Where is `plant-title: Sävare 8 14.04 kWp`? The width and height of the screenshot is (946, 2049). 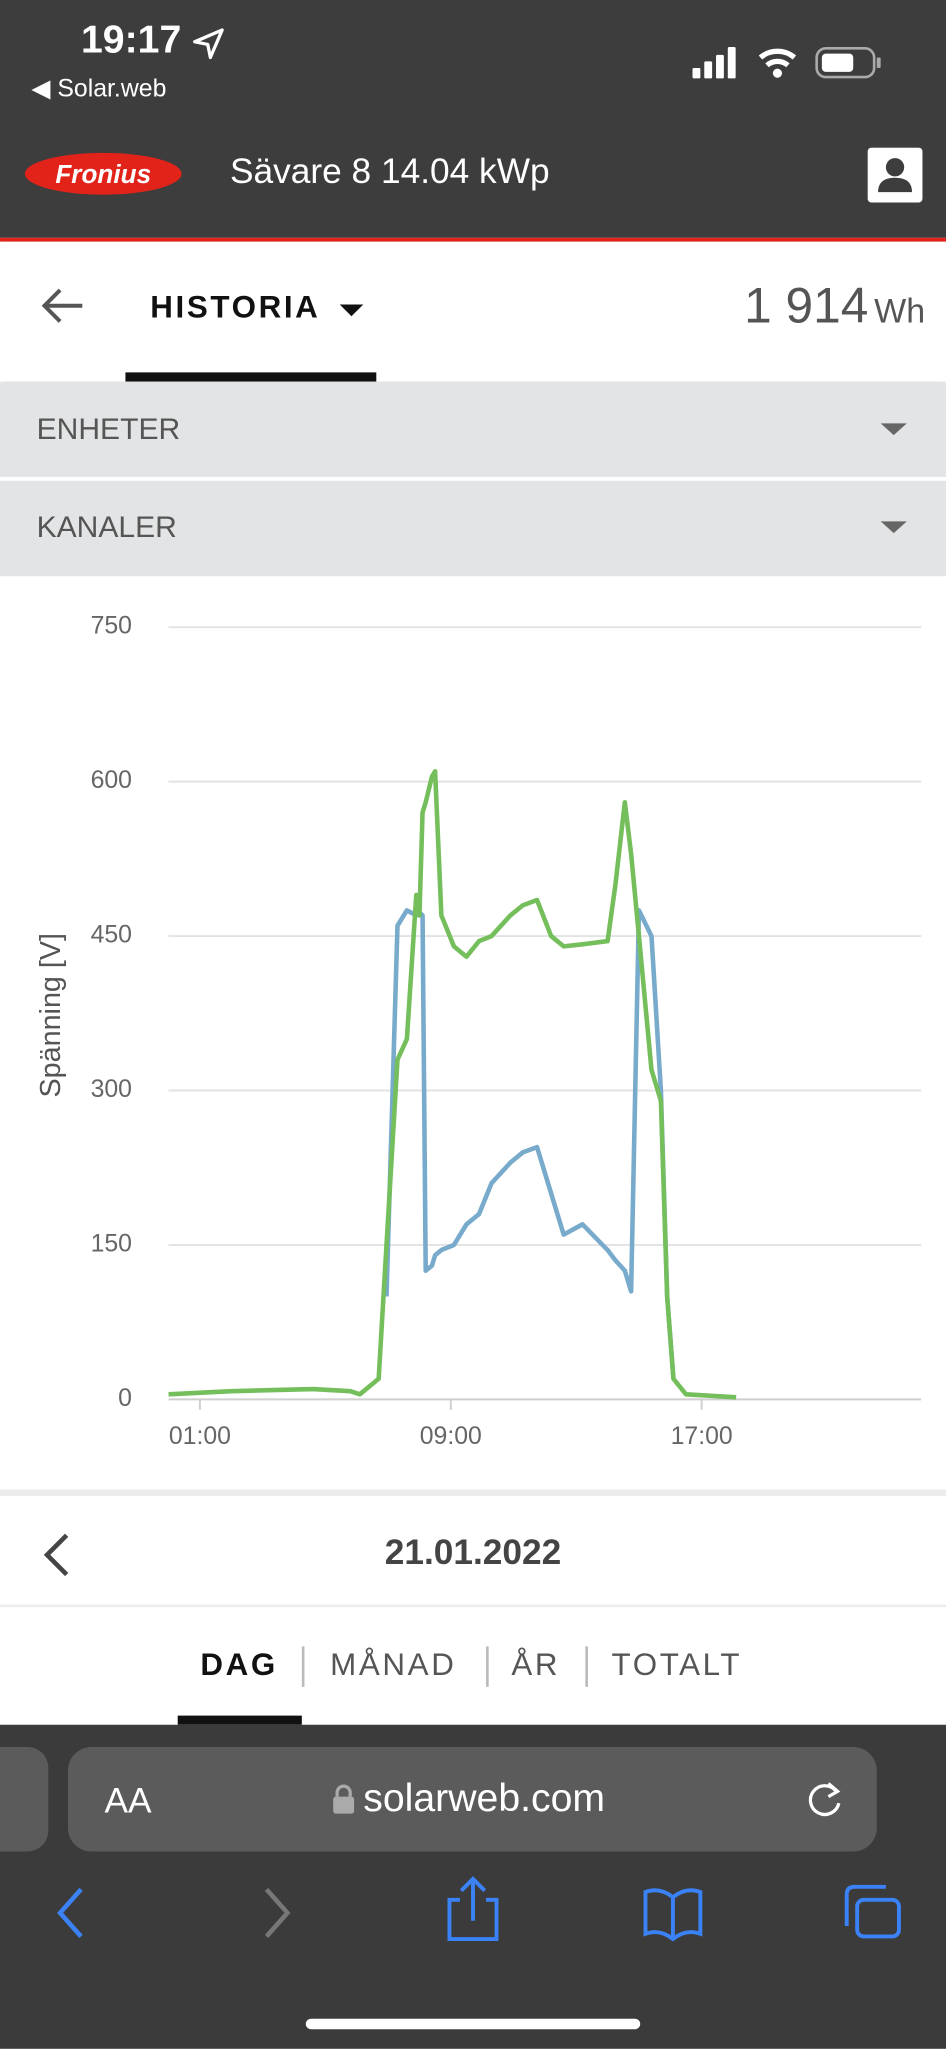
plant-title: Sävare 8 14.04 kWp is located at coordinates (389, 171).